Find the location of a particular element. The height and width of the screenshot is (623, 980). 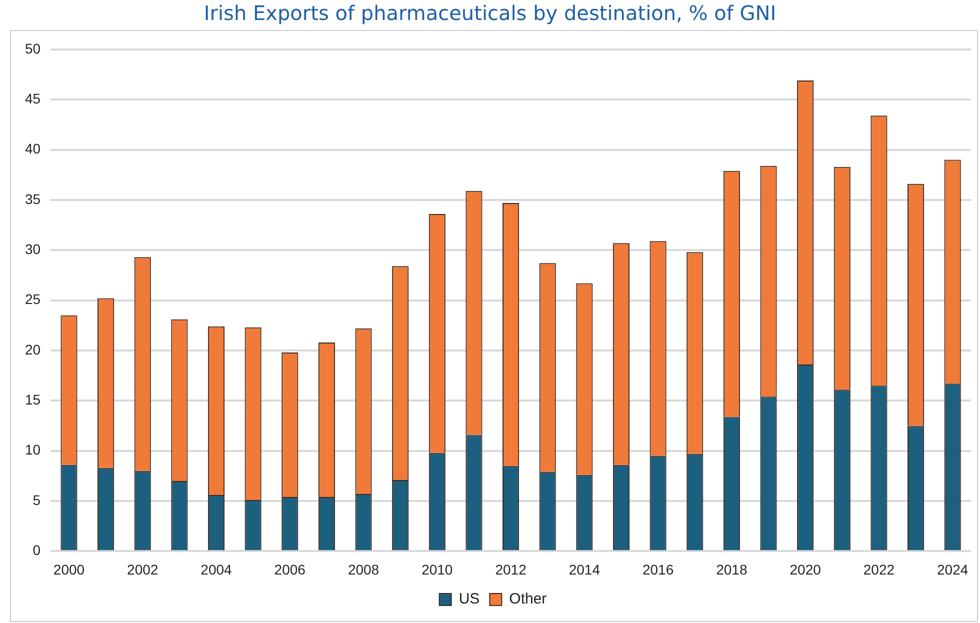

y-tick-label: 40 is located at coordinates (32, 148).